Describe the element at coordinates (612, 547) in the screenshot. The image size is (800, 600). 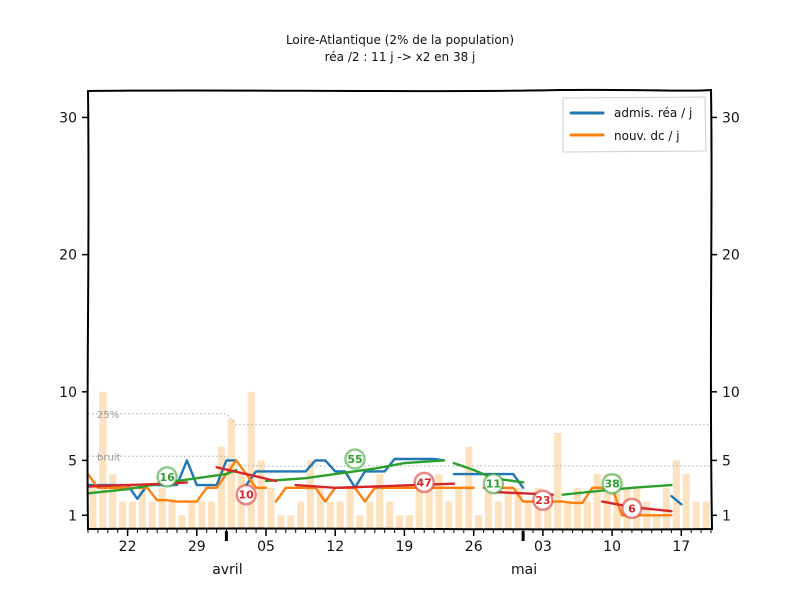
I see `x-tick-label: 10` at that location.